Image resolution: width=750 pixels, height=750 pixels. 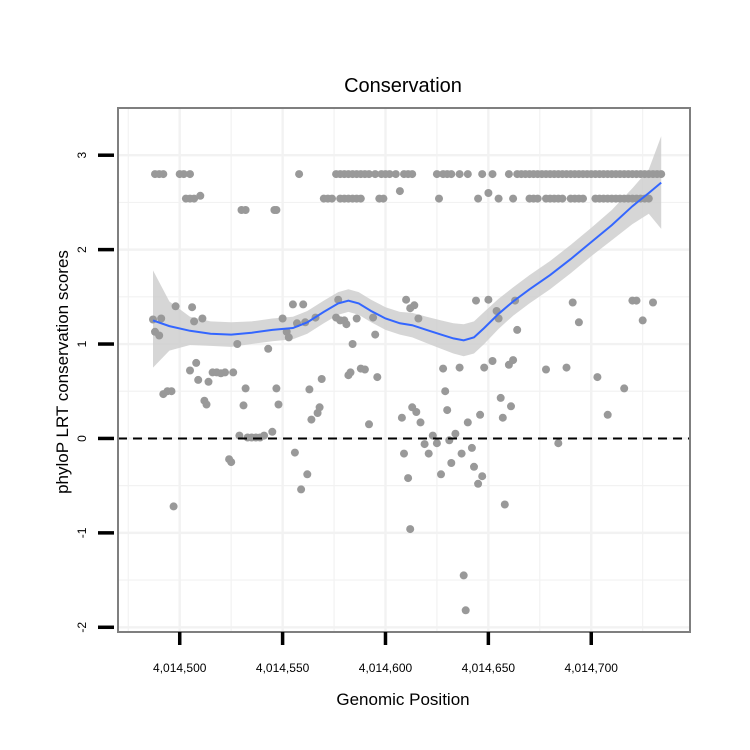 I want to click on x-tick-label: 4,014,500, so click(x=180, y=668).